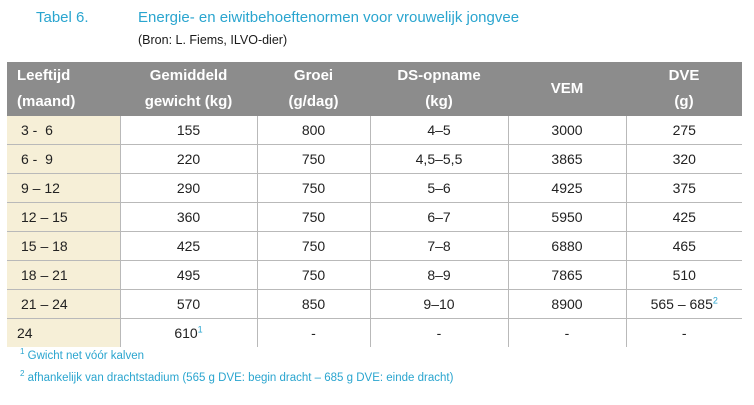 The width and height of the screenshot is (754, 405). I want to click on cell-vem: 3000, so click(567, 130).